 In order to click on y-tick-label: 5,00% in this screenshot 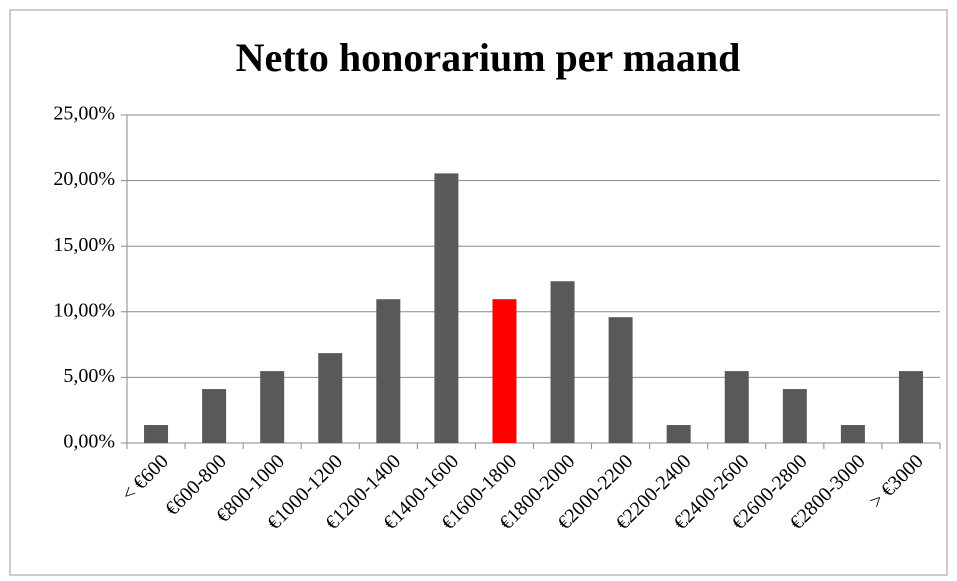, I will do `click(89, 376)`.